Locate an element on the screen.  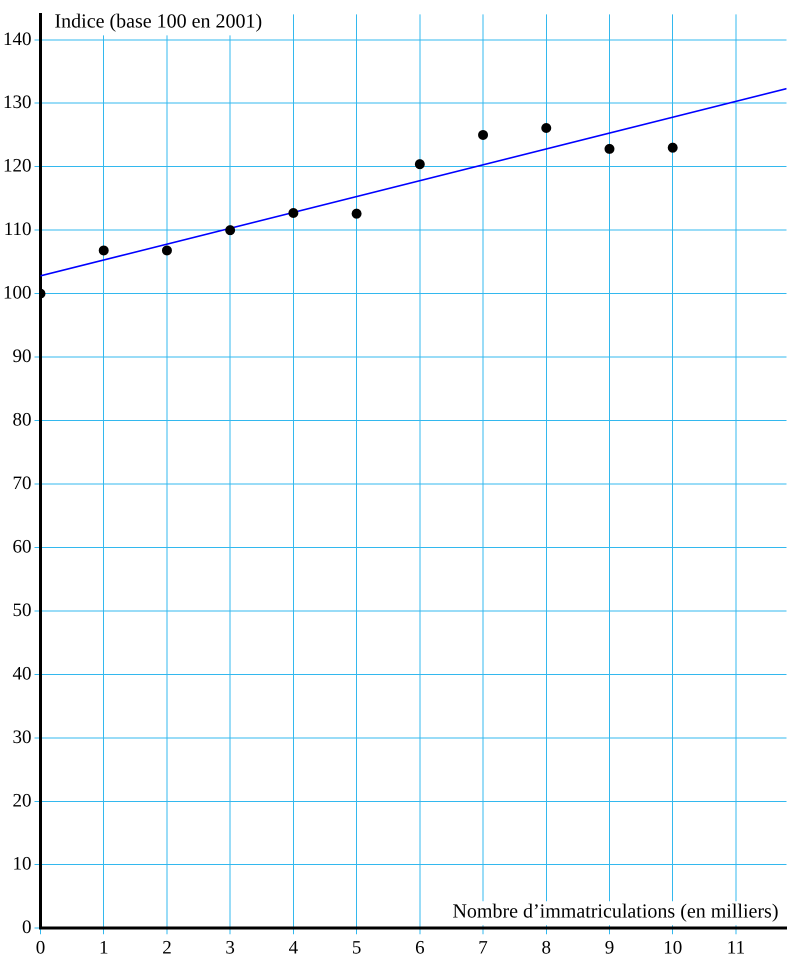
x-tick-label: 11 is located at coordinates (736, 948).